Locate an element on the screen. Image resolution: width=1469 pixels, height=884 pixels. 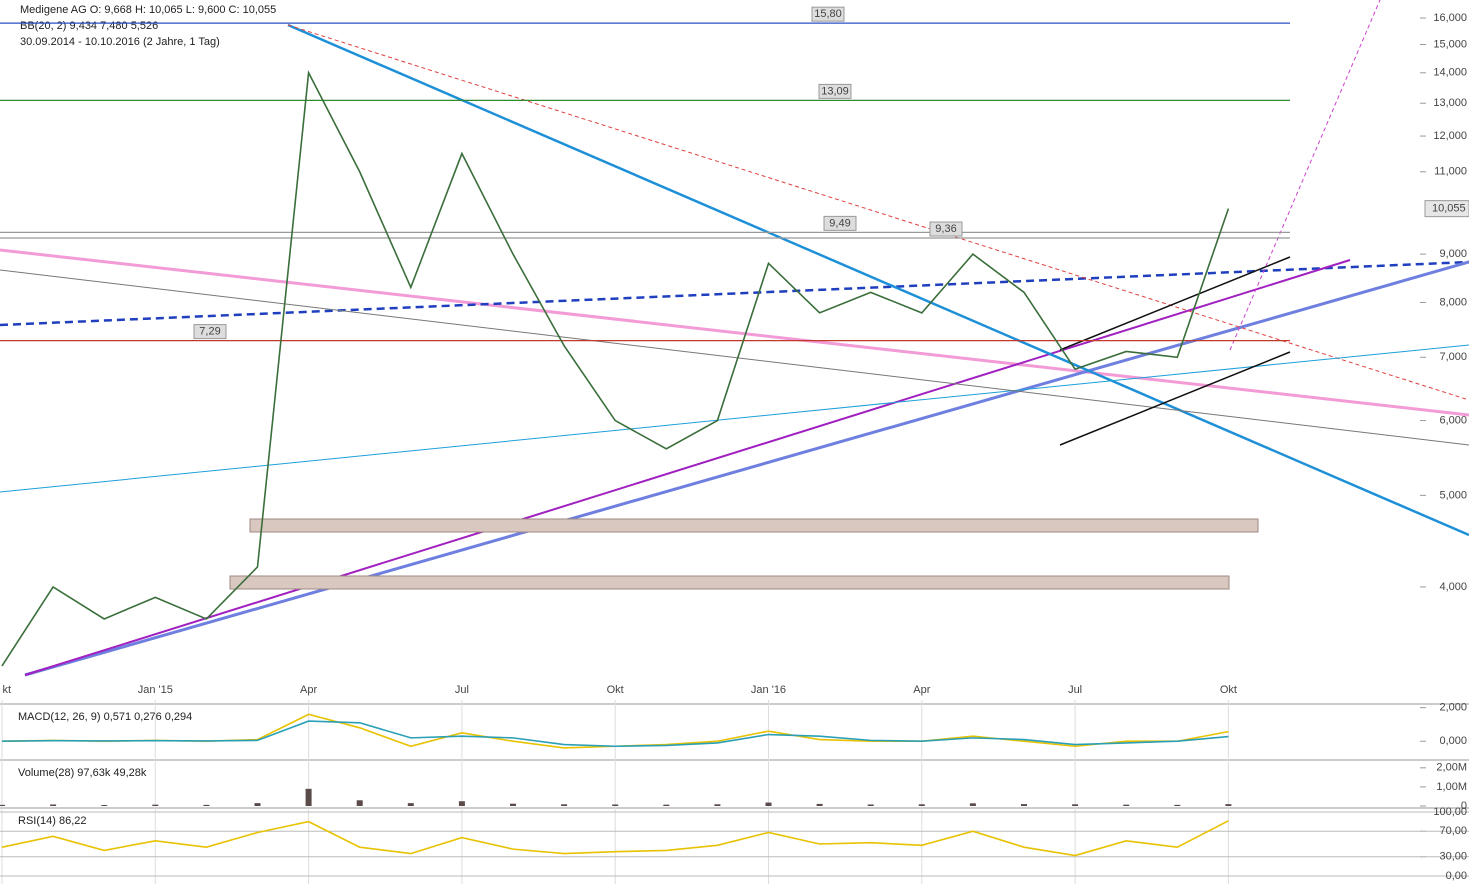
x-tick-label: kt is located at coordinates (6, 690).